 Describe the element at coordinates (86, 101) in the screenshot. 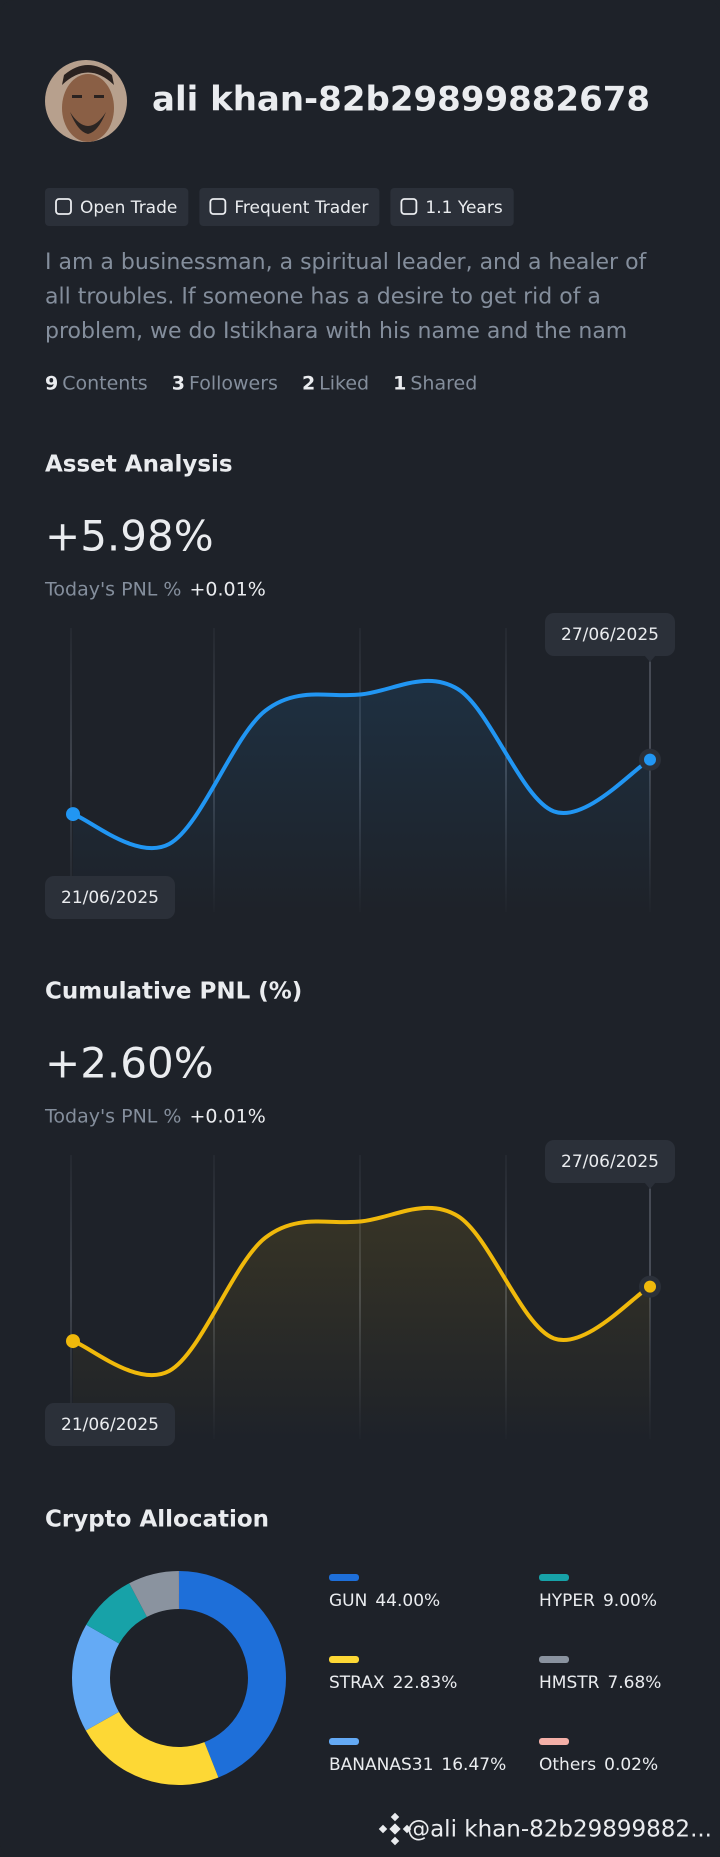

I see `avatar` at that location.